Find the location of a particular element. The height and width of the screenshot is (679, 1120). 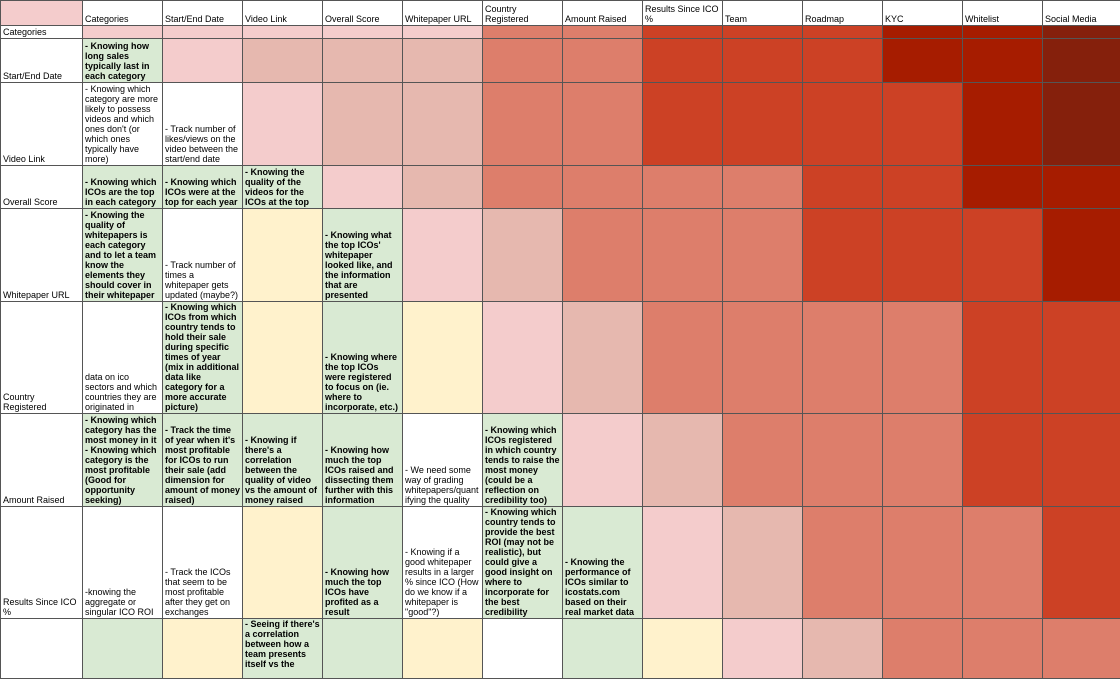

row-header: Results Since ICO % is located at coordinates (42, 563).